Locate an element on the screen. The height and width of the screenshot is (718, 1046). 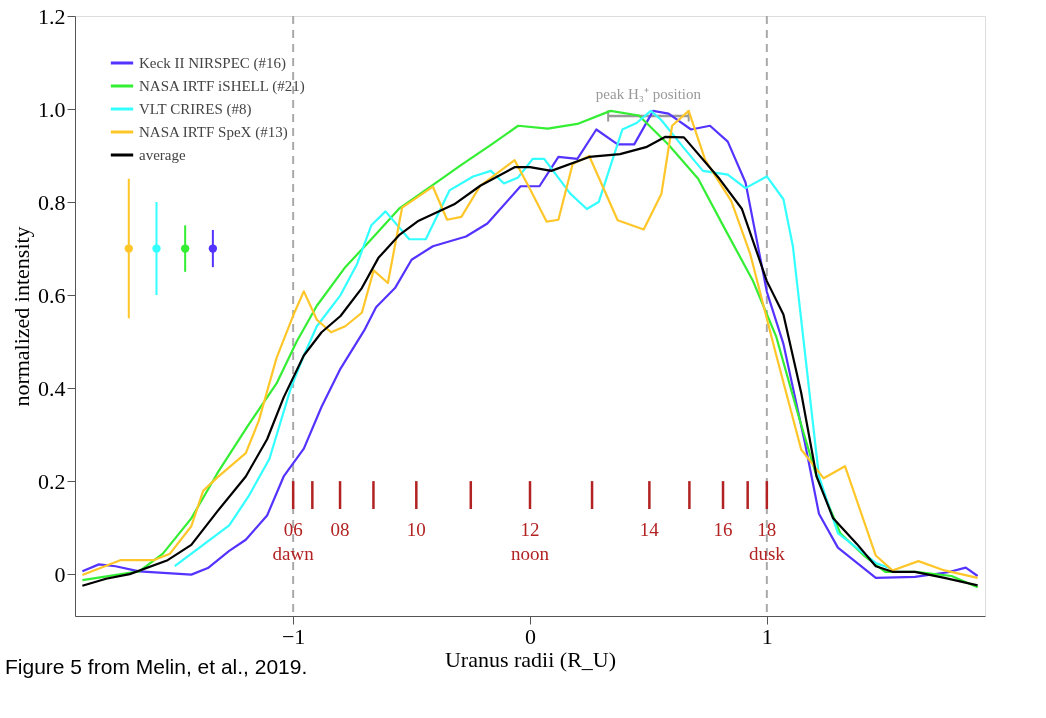
annotation: 12 is located at coordinates (530, 530).